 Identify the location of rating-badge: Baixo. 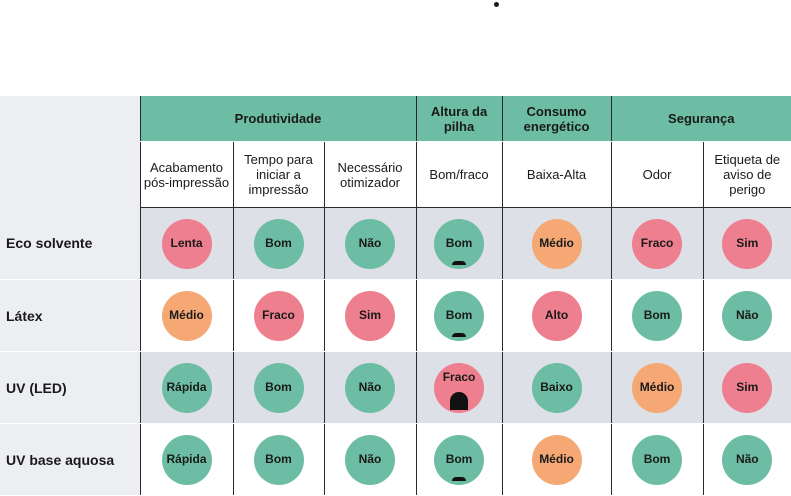
(556, 387).